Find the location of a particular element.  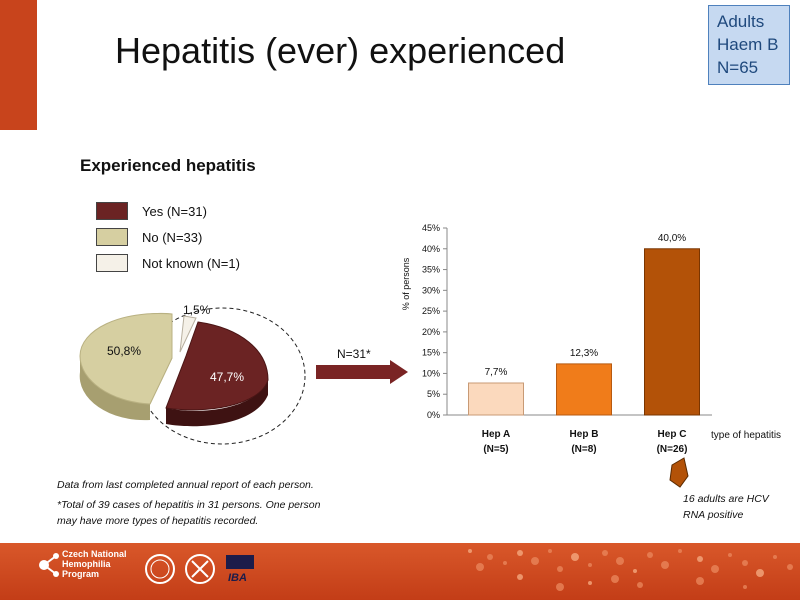

bar-value-label: 40,0% is located at coordinates (672, 238).